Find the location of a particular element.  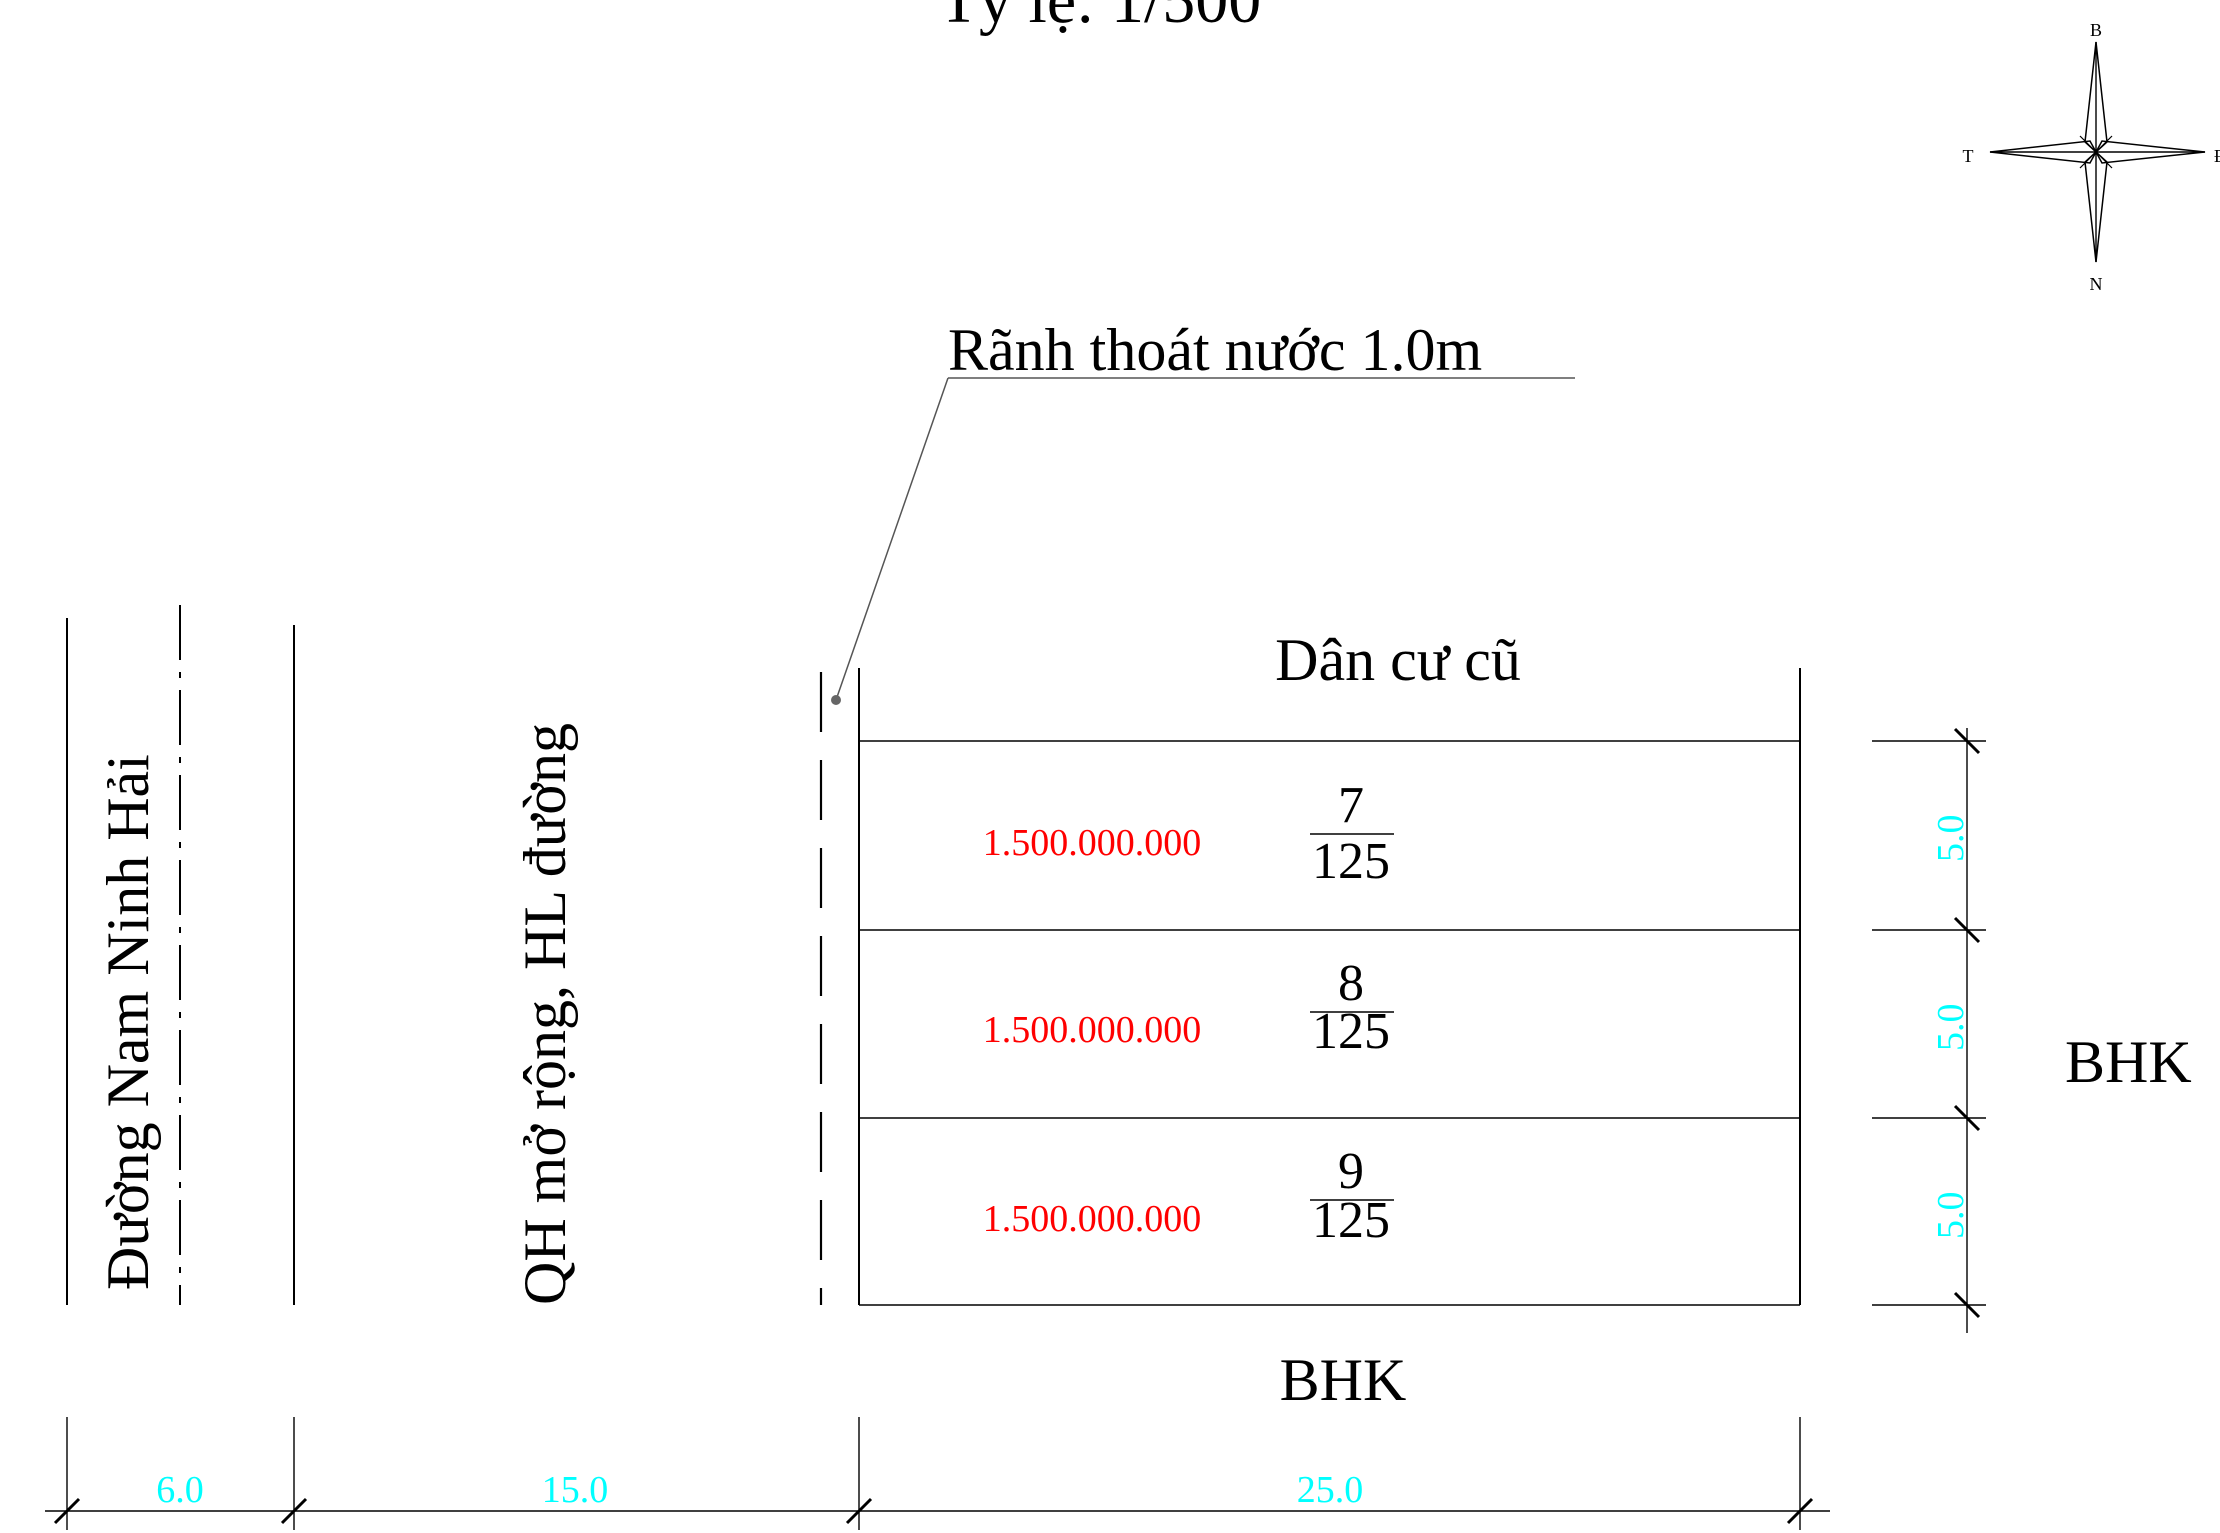

compass-south-label: N is located at coordinates (2096, 284).